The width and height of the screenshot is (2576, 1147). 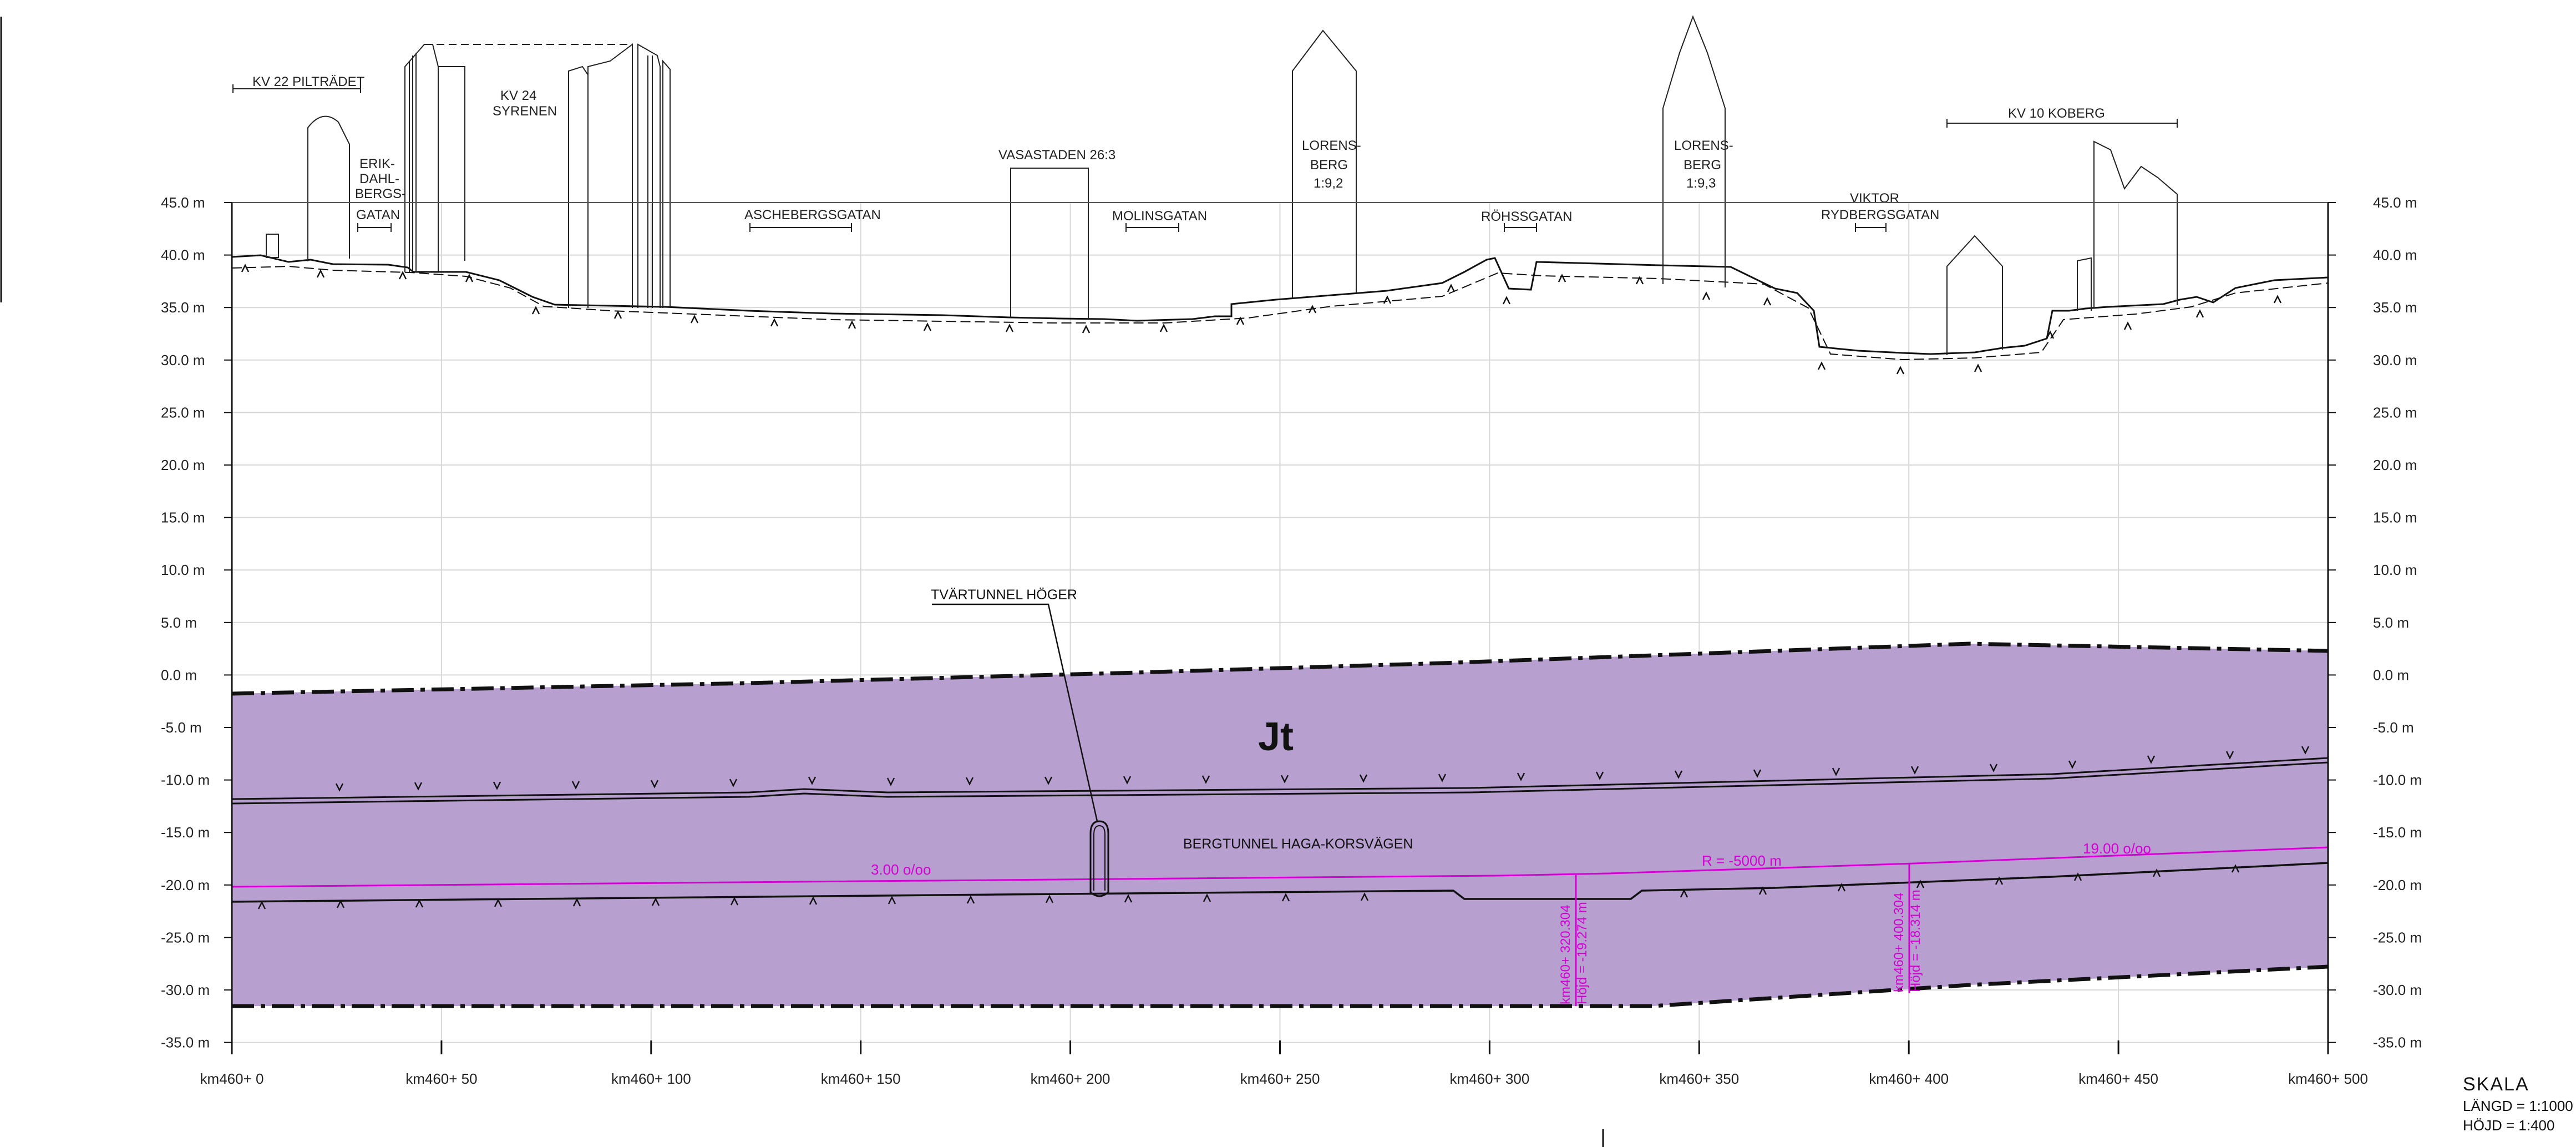 What do you see at coordinates (1276, 737) in the screenshot?
I see `rock-class-label: Jt` at bounding box center [1276, 737].